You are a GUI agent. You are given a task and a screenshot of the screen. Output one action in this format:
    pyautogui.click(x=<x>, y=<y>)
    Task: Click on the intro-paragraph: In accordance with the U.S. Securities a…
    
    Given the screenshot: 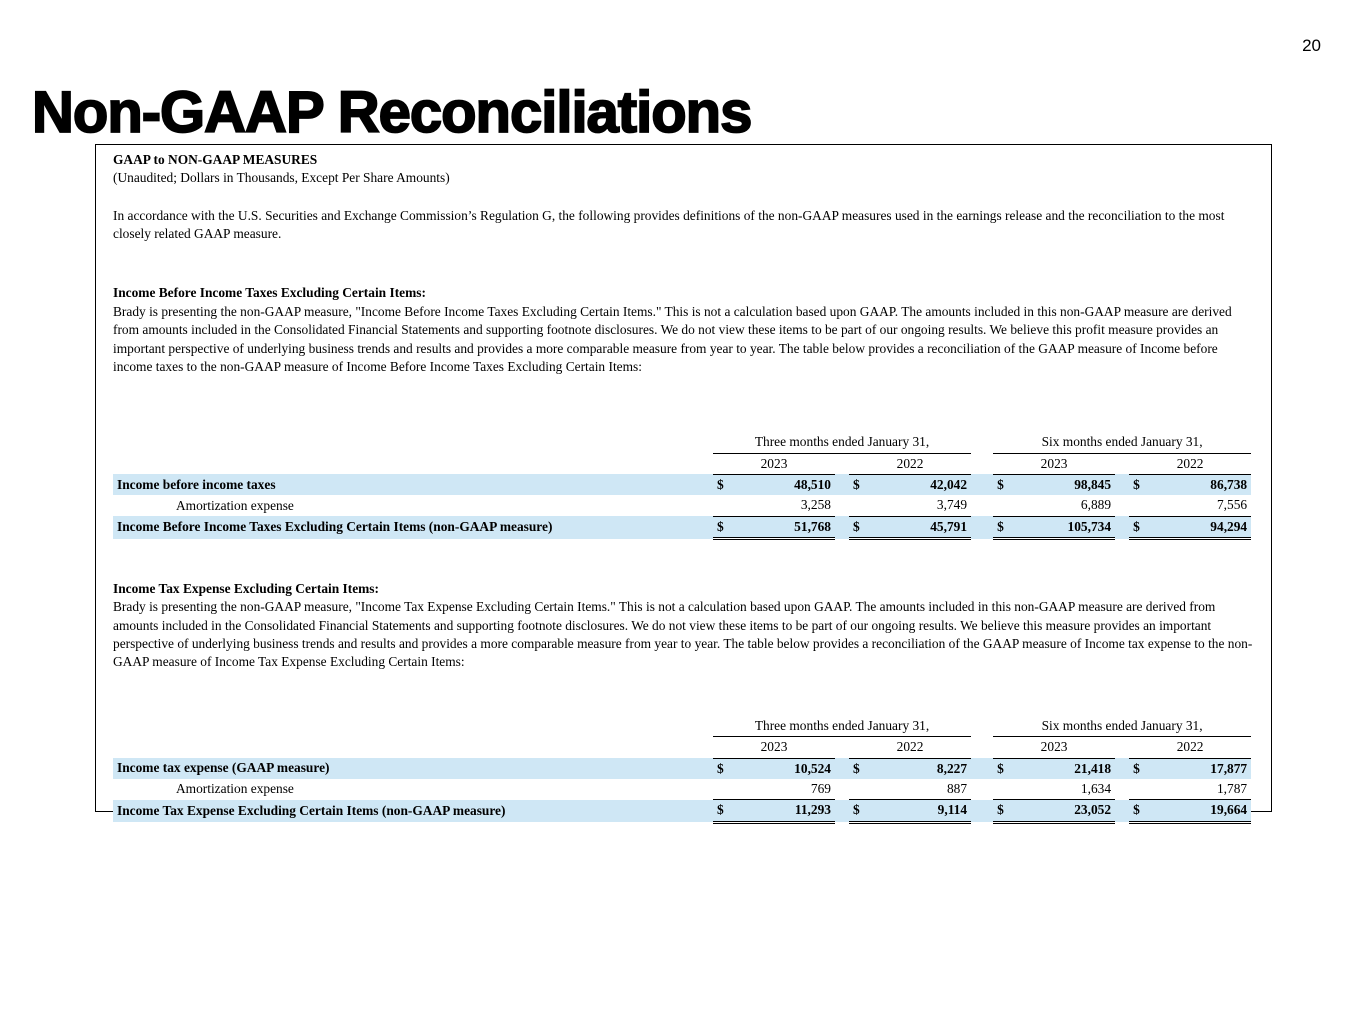 What is the action you would take?
    pyautogui.click(x=669, y=224)
    